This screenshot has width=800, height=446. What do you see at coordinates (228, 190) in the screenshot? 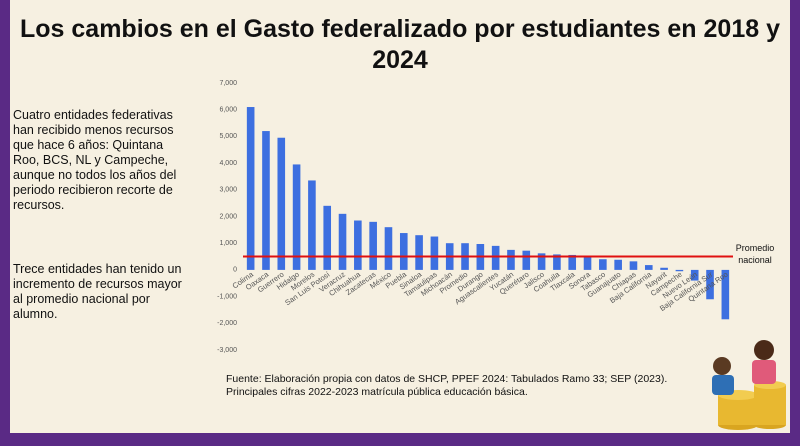
I see `y-tick-label: 3,000` at bounding box center [228, 190].